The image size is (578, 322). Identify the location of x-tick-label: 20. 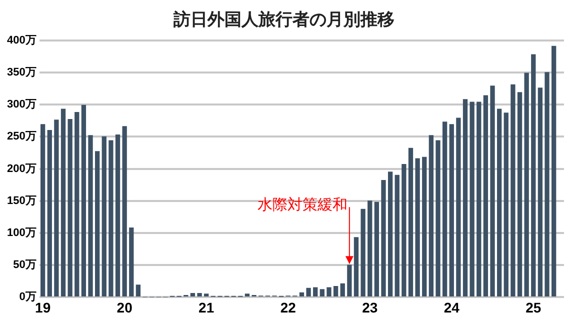
(124, 307).